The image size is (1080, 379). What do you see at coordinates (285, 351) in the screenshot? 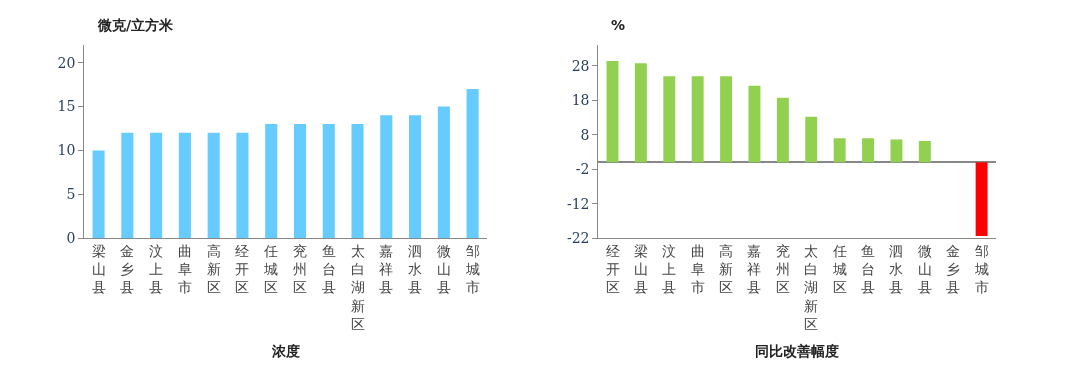
I see `x-axis-title: 浓度` at bounding box center [285, 351].